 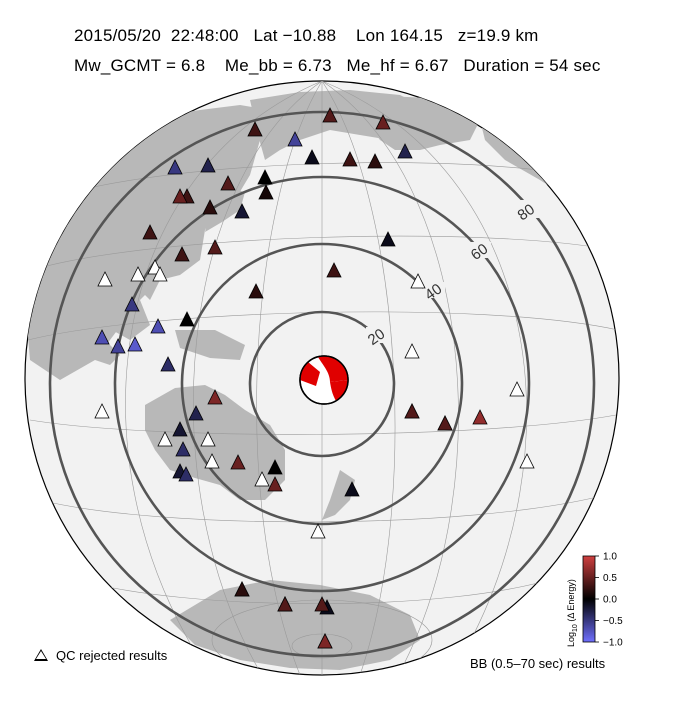 What do you see at coordinates (338, 495) in the screenshot?
I see `land-new-zealand` at bounding box center [338, 495].